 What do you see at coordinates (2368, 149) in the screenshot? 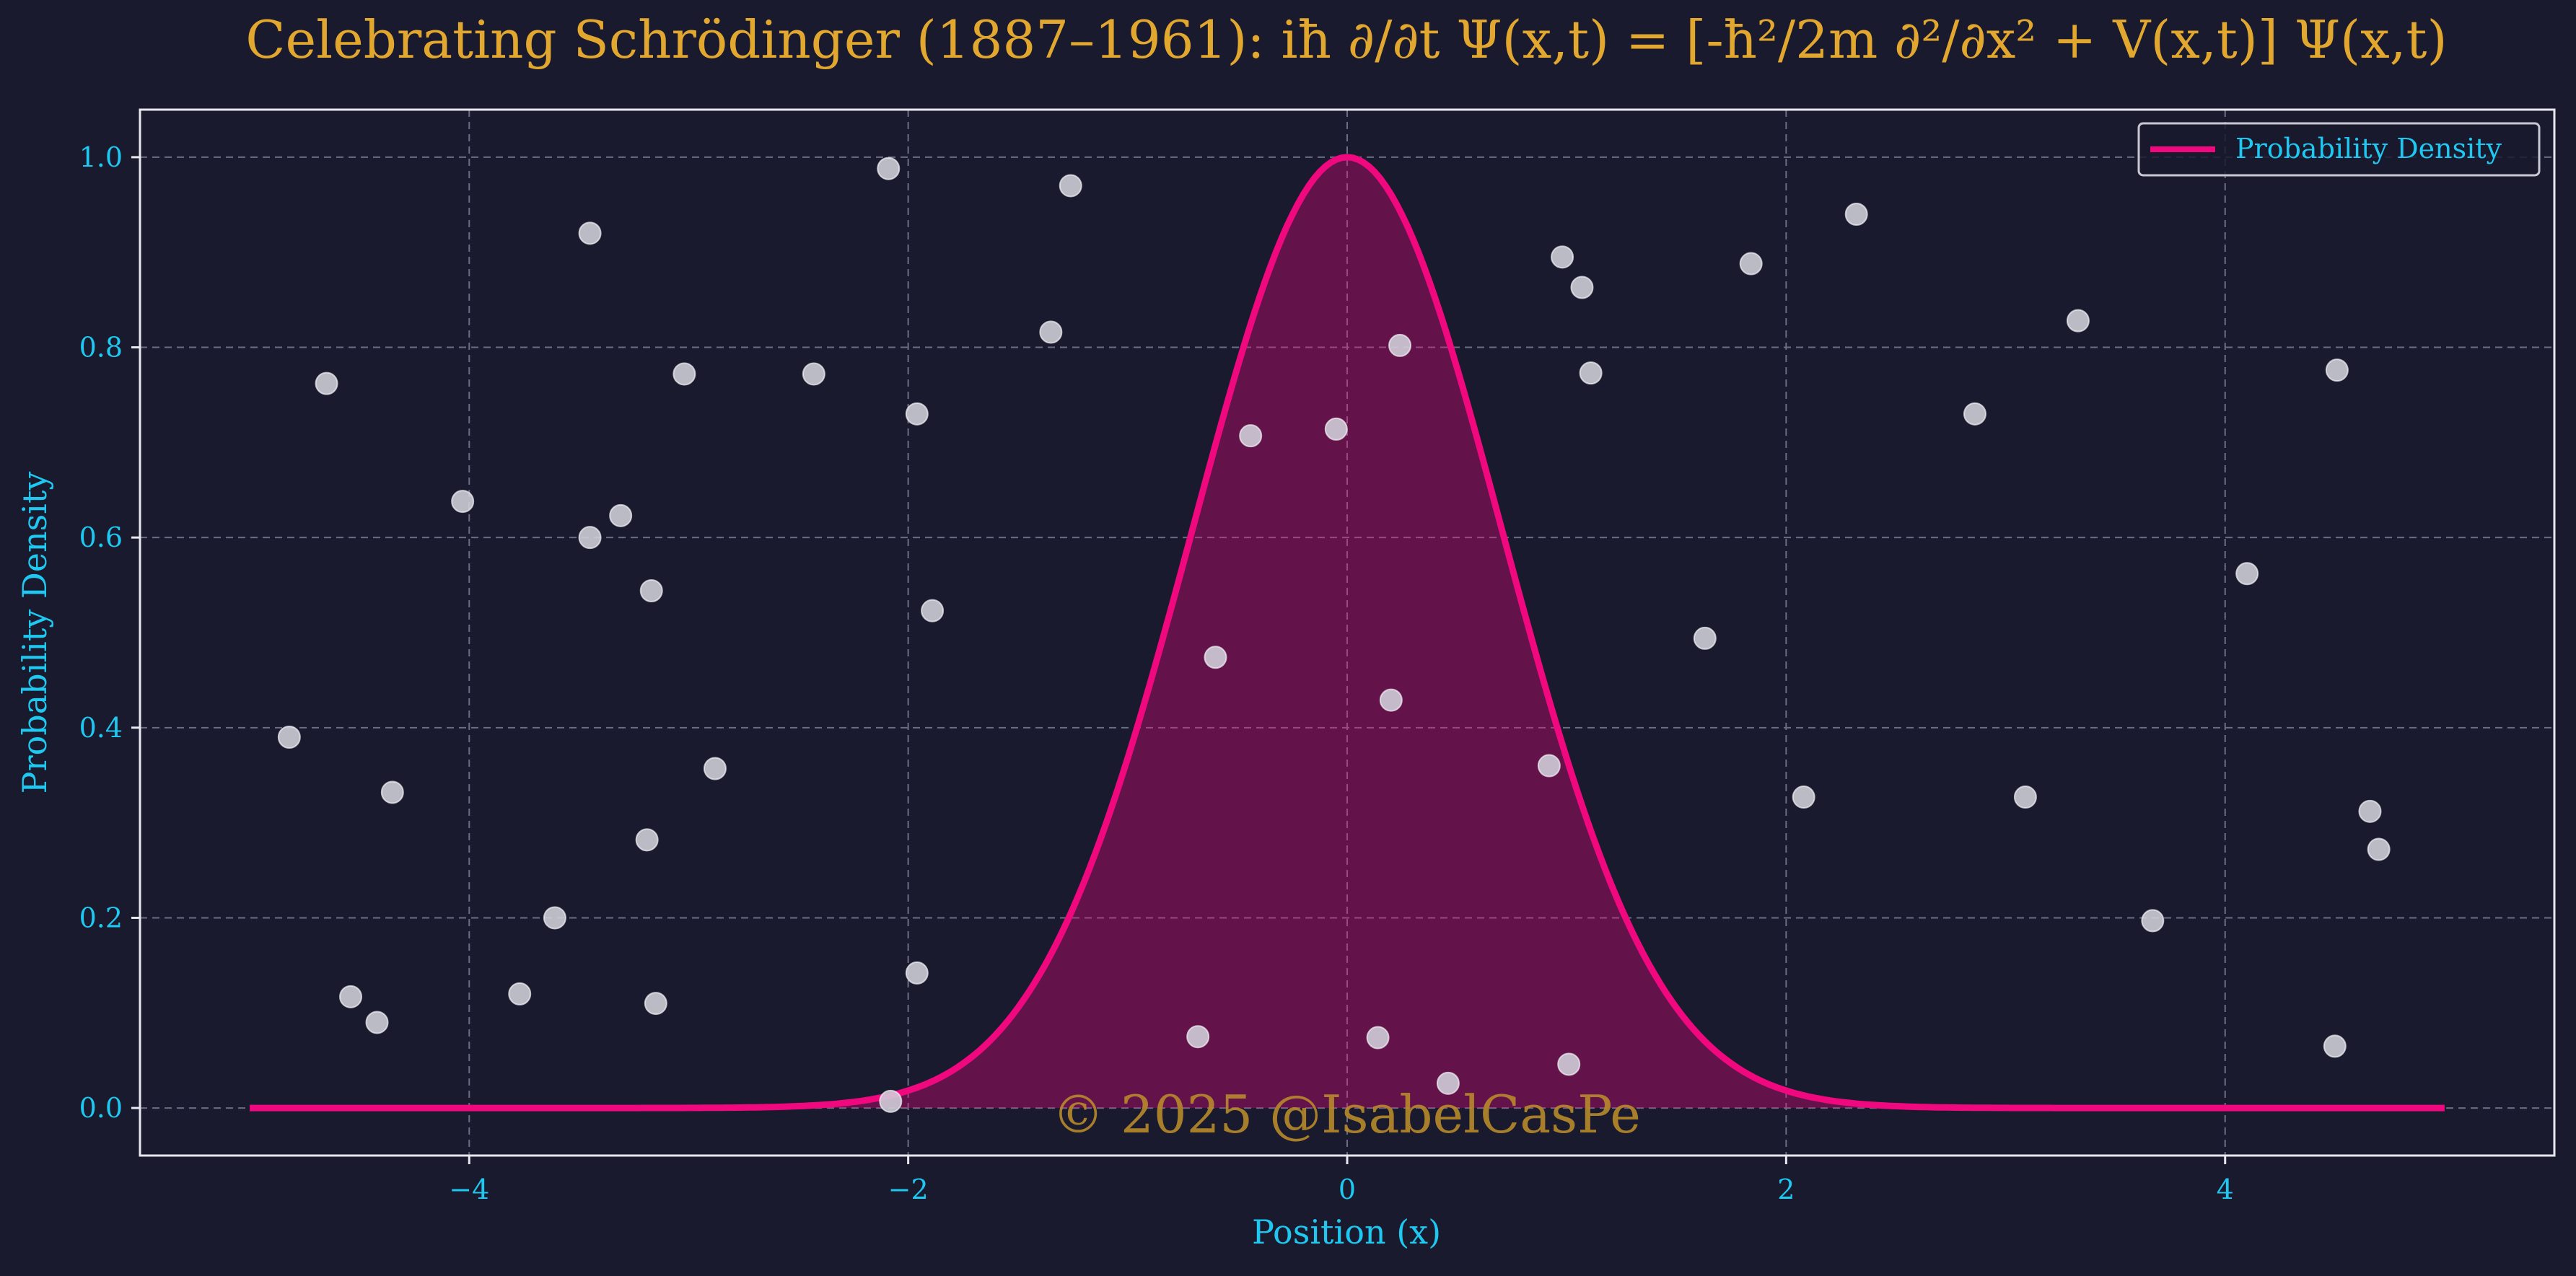
I see `legend-entry-probability-density: Probability Density` at bounding box center [2368, 149].